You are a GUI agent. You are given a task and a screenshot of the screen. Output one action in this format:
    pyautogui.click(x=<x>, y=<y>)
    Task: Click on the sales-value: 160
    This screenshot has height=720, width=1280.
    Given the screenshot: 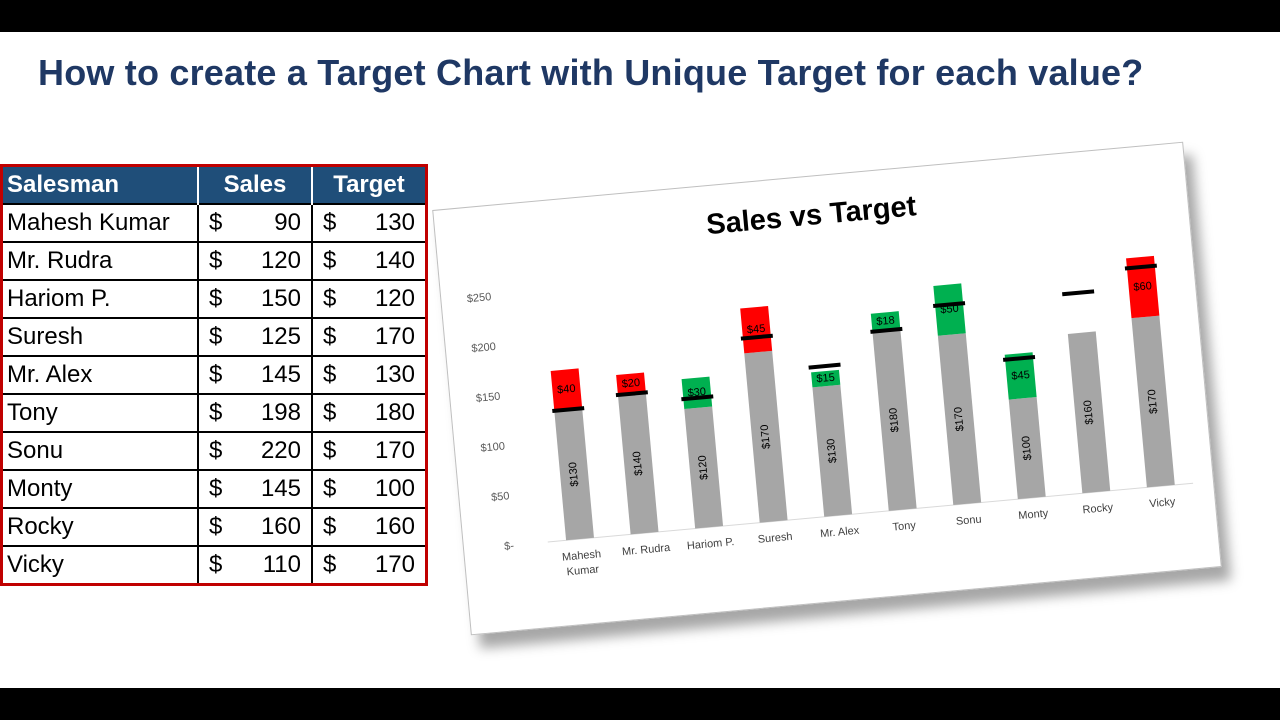 What is the action you would take?
    pyautogui.click(x=280, y=526)
    